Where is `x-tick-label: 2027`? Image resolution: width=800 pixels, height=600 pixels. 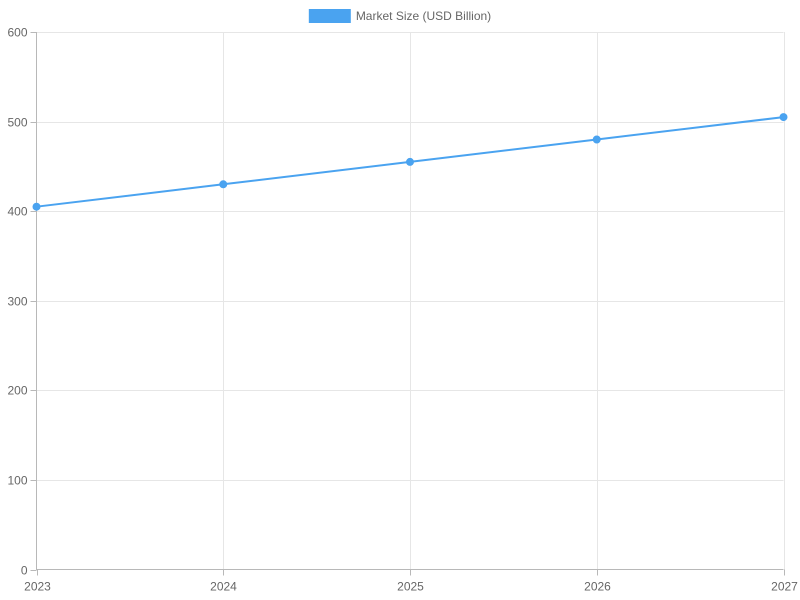
x-tick-label: 2027 is located at coordinates (784, 587).